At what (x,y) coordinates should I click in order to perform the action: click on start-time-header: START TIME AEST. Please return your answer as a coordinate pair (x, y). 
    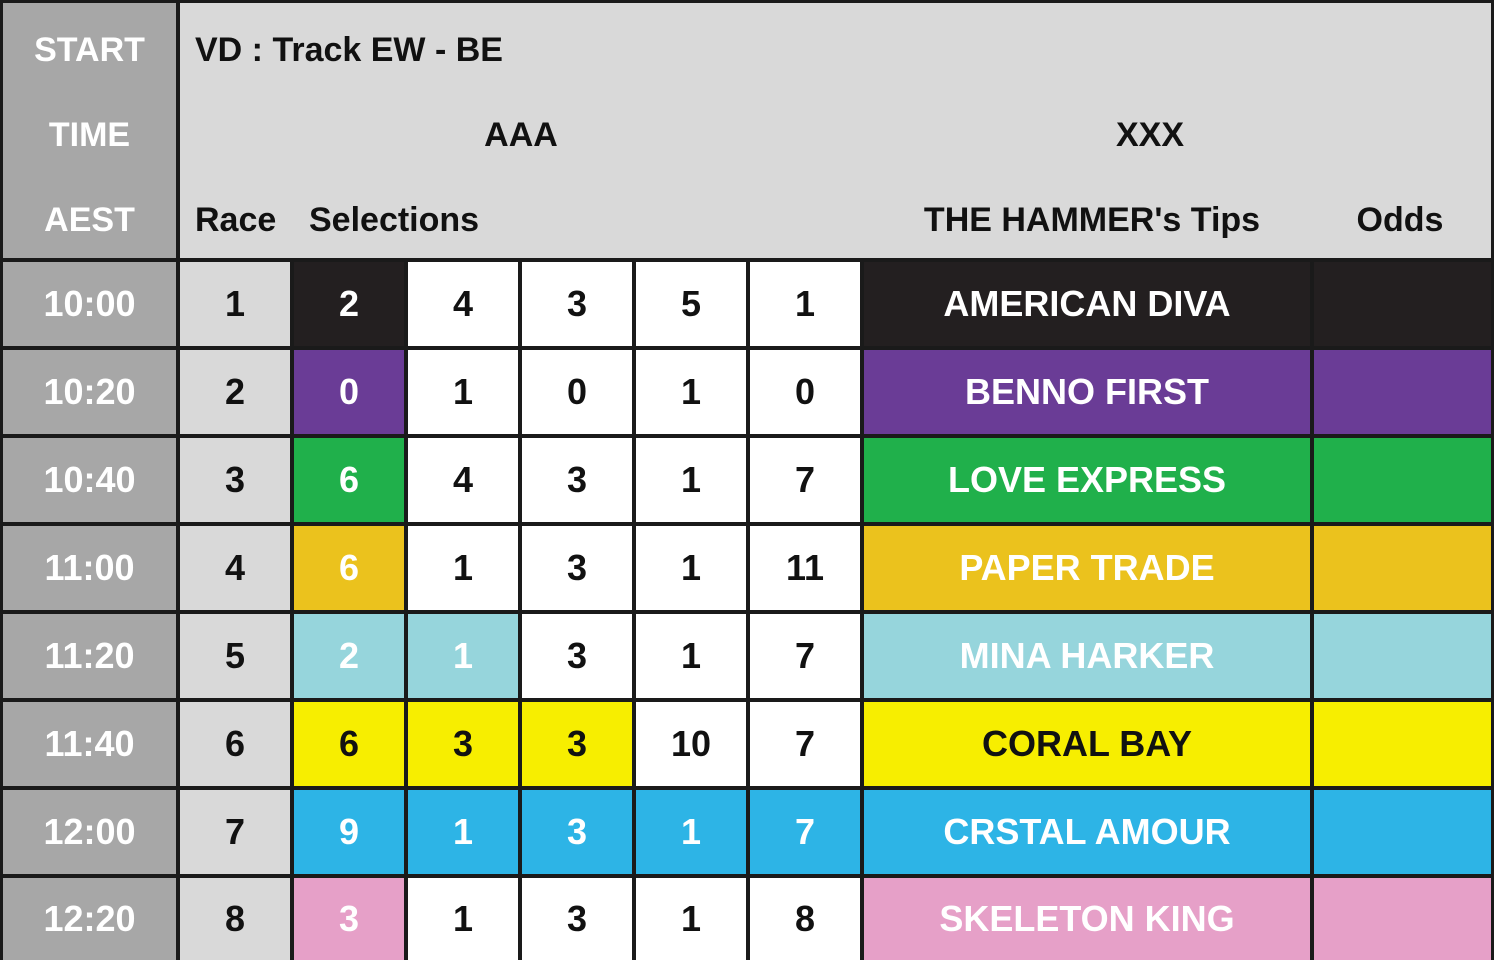
    Looking at the image, I should click on (89, 130).